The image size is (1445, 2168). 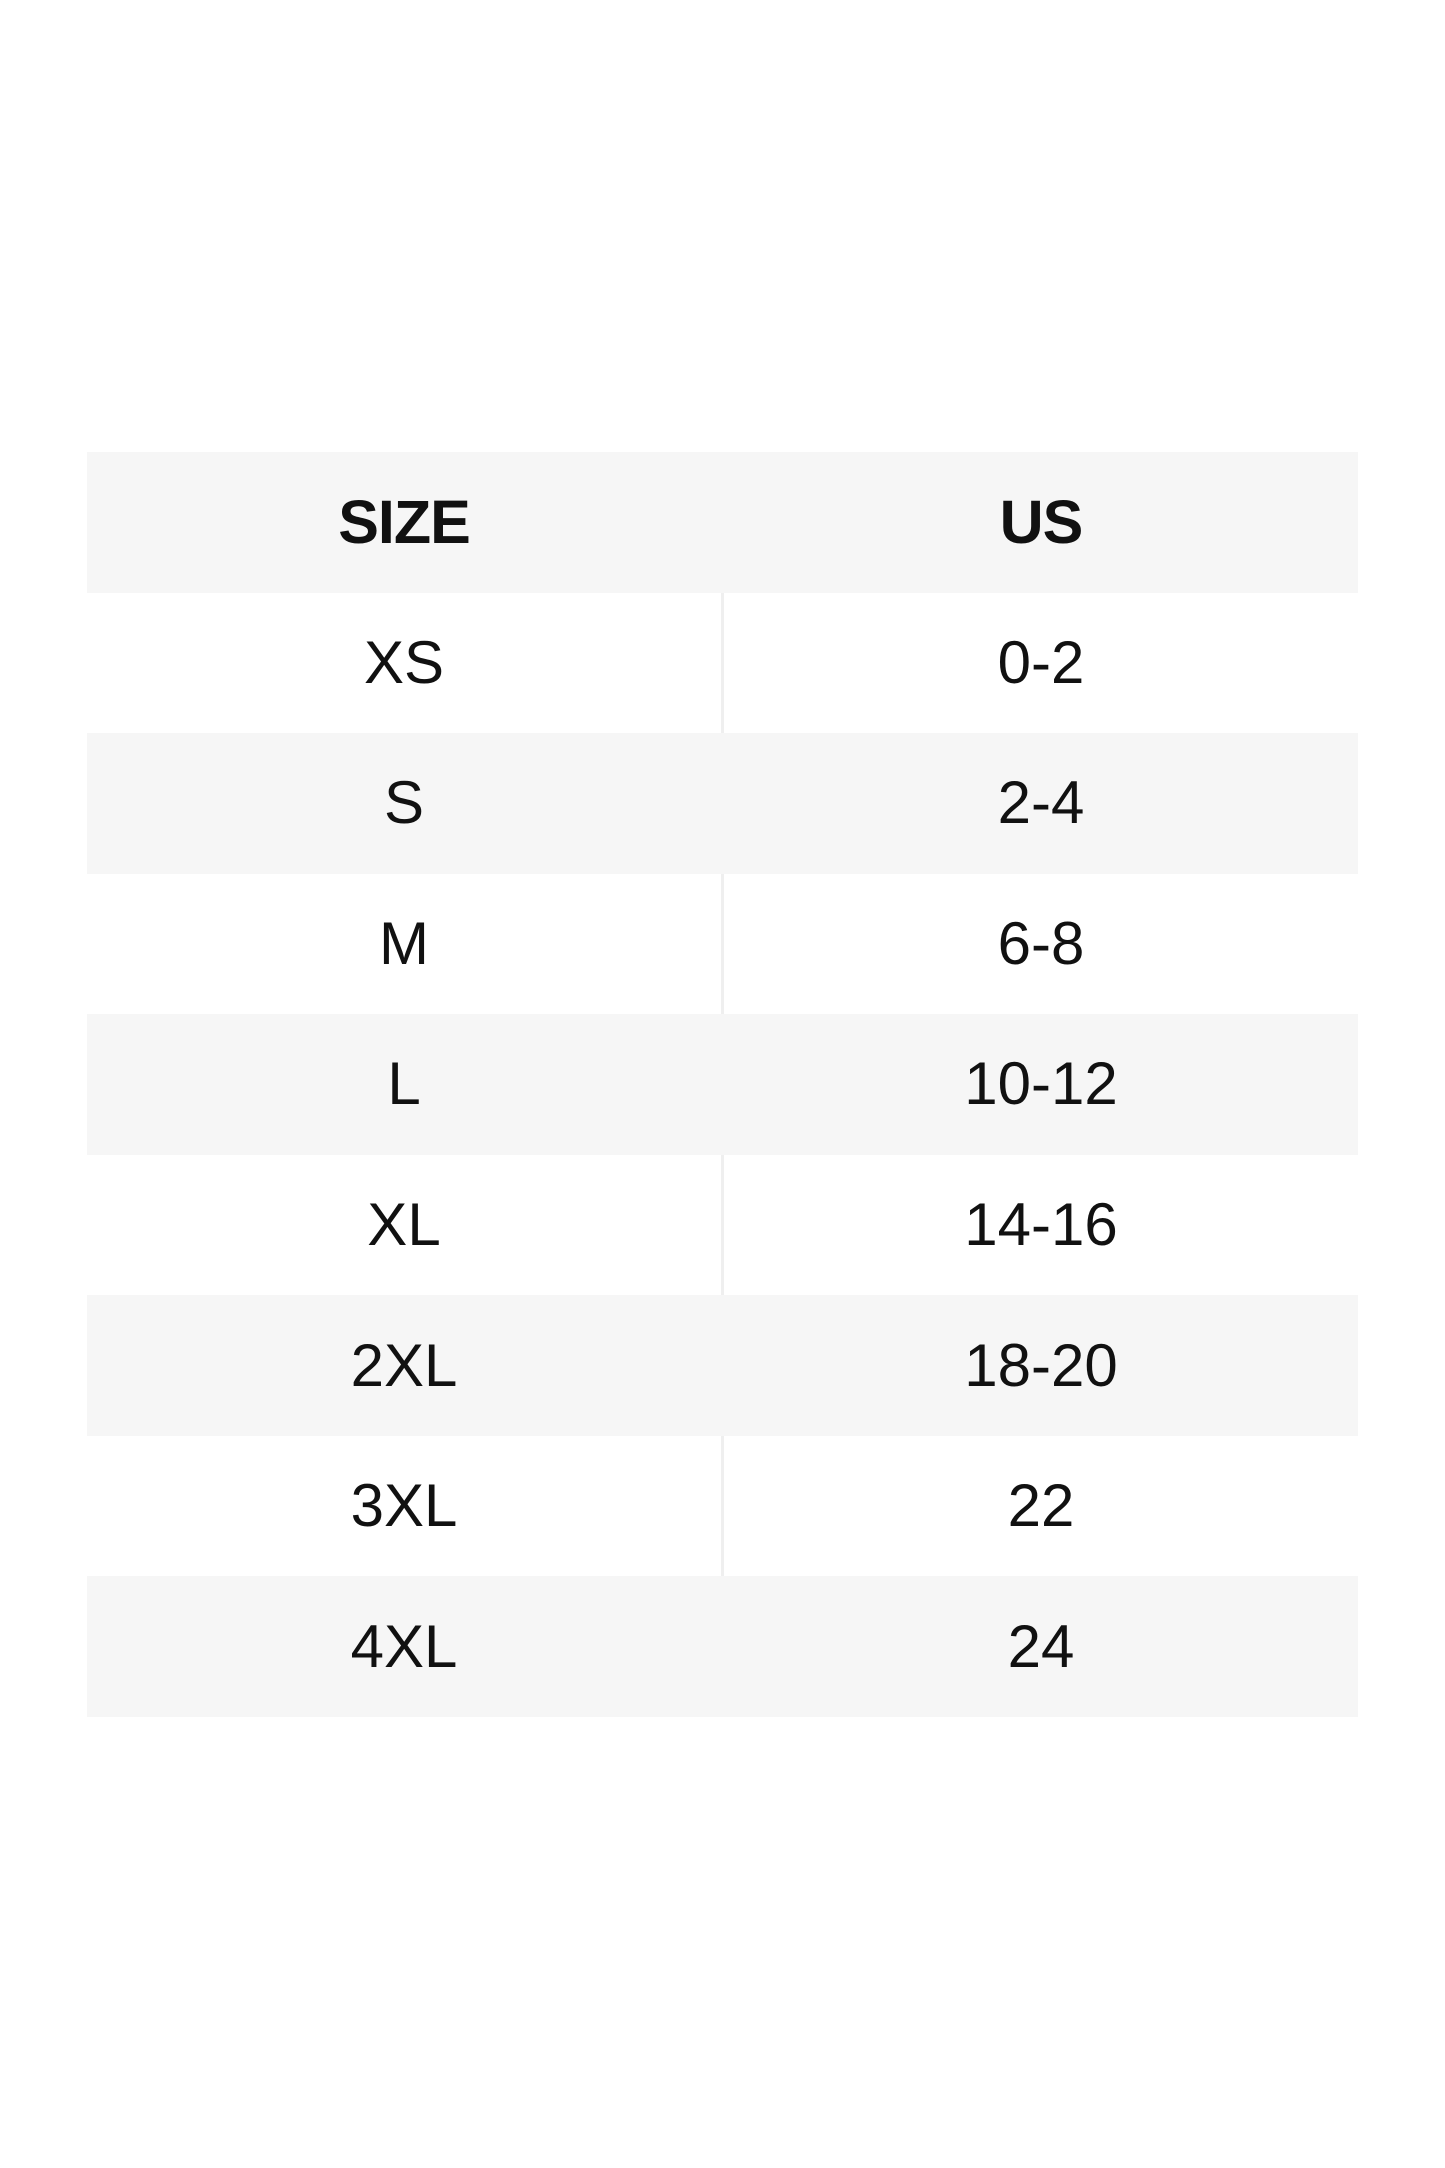 What do you see at coordinates (404, 663) in the screenshot?
I see `size-cell: XS` at bounding box center [404, 663].